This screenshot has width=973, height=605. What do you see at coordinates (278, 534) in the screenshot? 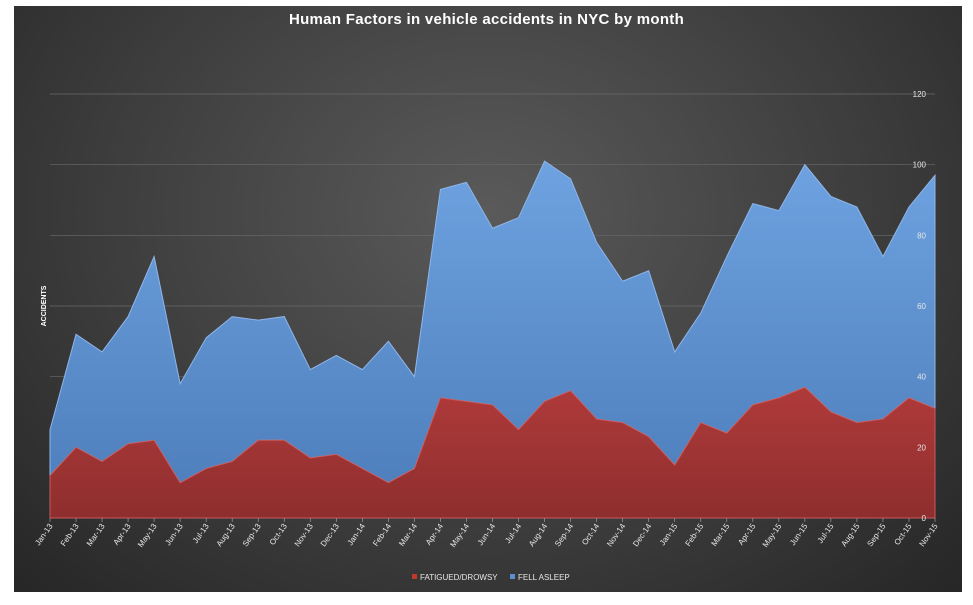
I see `x-tick-label: Oct-13` at bounding box center [278, 534].